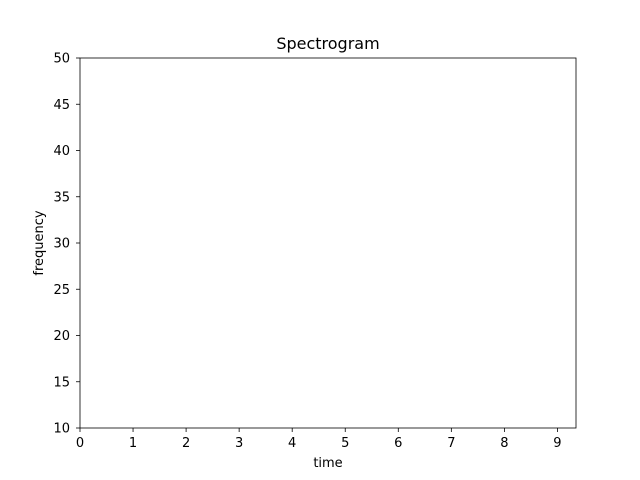 The width and height of the screenshot is (640, 480). I want to click on x-tick-label: 2, so click(186, 443).